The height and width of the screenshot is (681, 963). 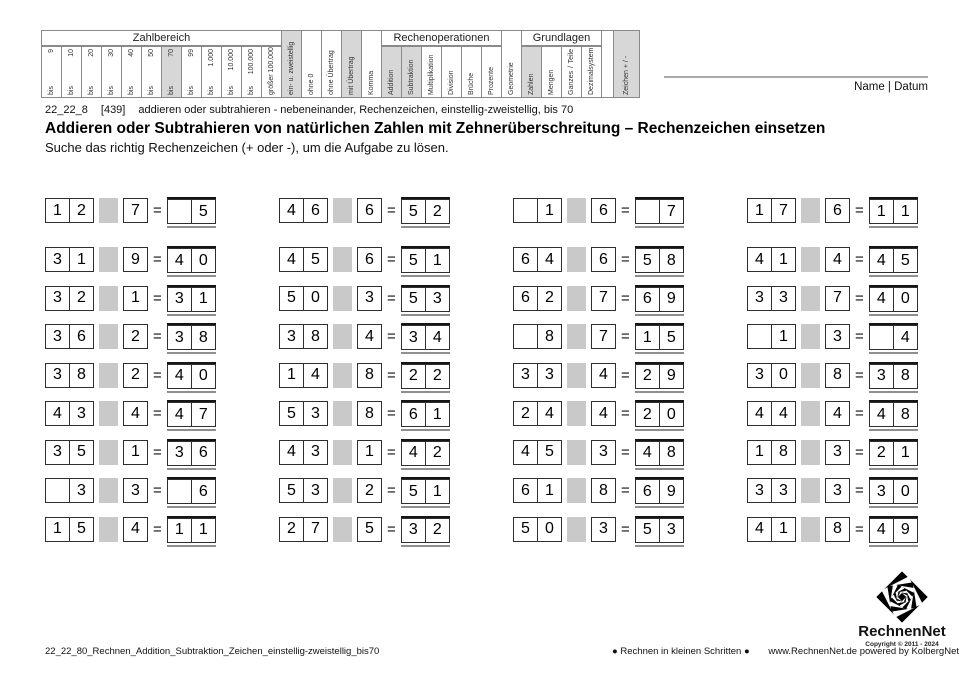 What do you see at coordinates (191, 212) in the screenshot?
I see `result-box: 5` at bounding box center [191, 212].